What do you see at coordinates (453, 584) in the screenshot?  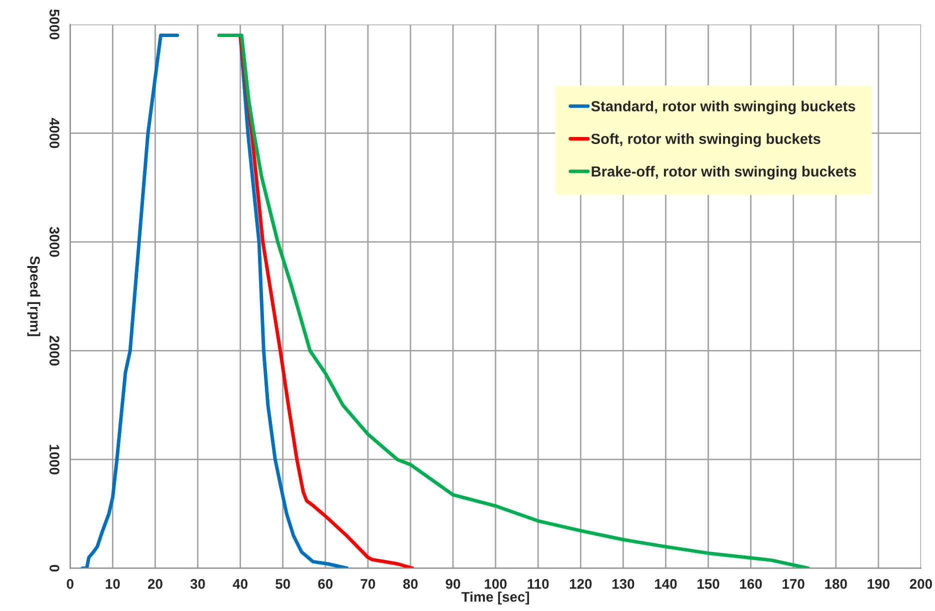 I see `x-tick-label: 90` at bounding box center [453, 584].